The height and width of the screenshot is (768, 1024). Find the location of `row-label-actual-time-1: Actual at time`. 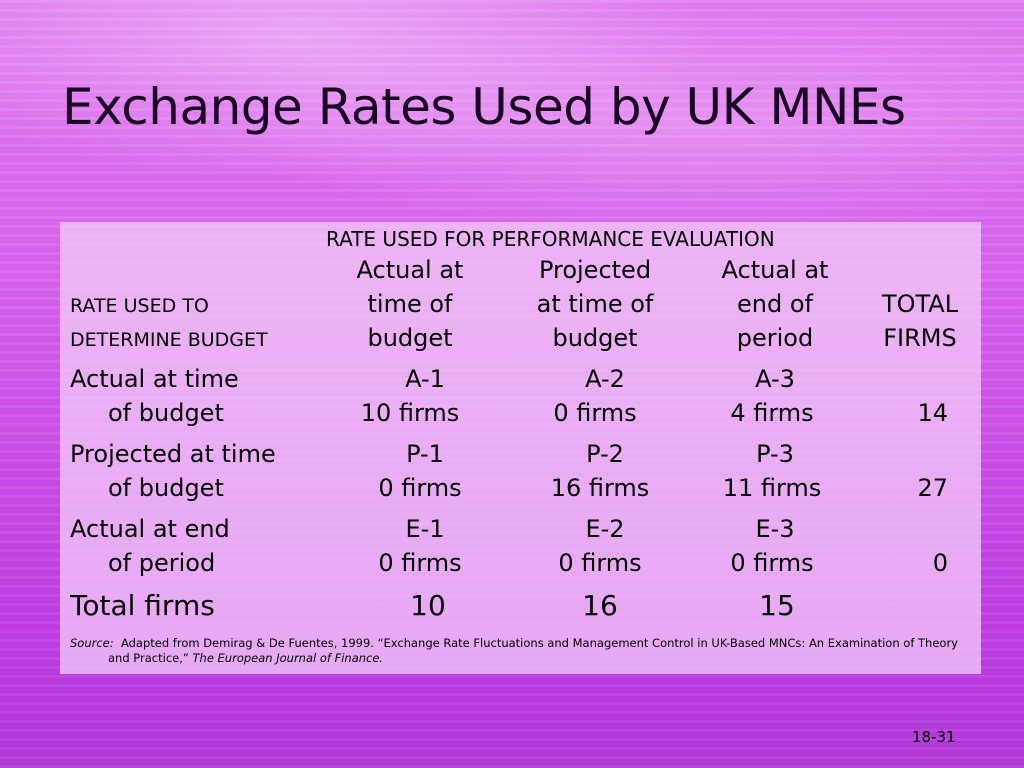

row-label-actual-time-1: Actual at time is located at coordinates (154, 379).